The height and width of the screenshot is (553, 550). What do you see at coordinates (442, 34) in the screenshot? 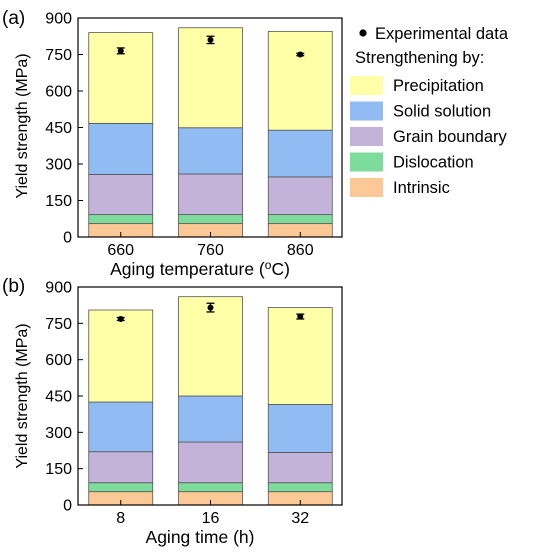
I see `legend-experimental-label: Experimental data` at bounding box center [442, 34].